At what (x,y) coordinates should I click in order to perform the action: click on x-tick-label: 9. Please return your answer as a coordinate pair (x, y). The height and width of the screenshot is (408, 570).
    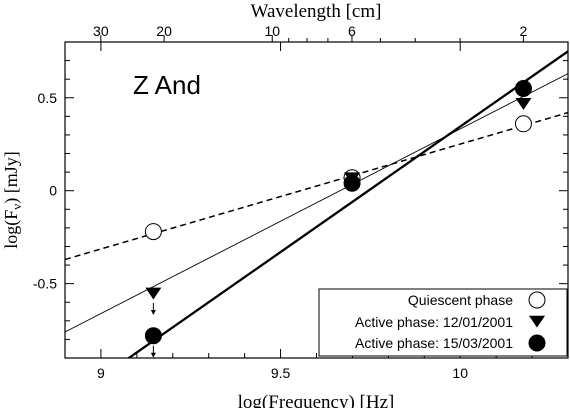
    Looking at the image, I should click on (101, 373).